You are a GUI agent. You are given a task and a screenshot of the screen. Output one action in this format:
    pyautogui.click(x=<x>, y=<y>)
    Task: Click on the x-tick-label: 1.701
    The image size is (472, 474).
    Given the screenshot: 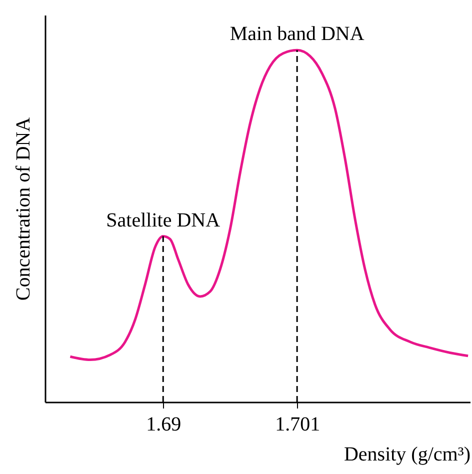 What is the action you would take?
    pyautogui.click(x=297, y=425)
    